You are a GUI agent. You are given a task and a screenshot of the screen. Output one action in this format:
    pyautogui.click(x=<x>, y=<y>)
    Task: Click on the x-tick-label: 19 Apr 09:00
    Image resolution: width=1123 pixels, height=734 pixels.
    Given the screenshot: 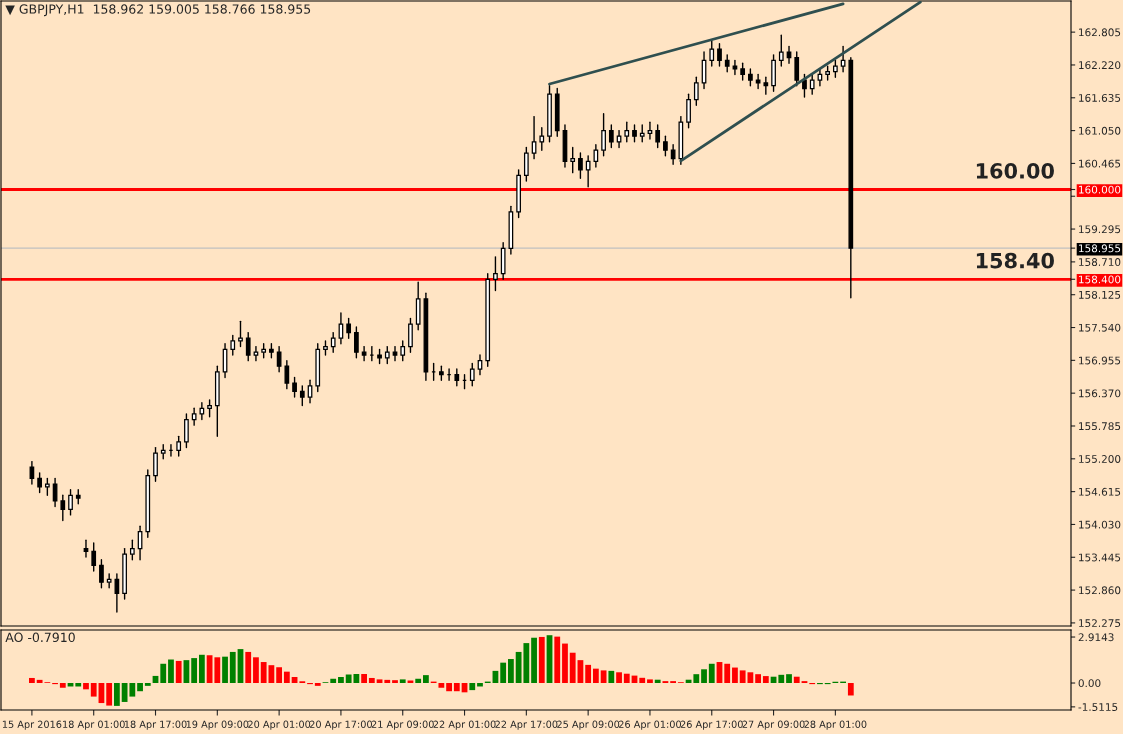 What is the action you would take?
    pyautogui.click(x=217, y=725)
    